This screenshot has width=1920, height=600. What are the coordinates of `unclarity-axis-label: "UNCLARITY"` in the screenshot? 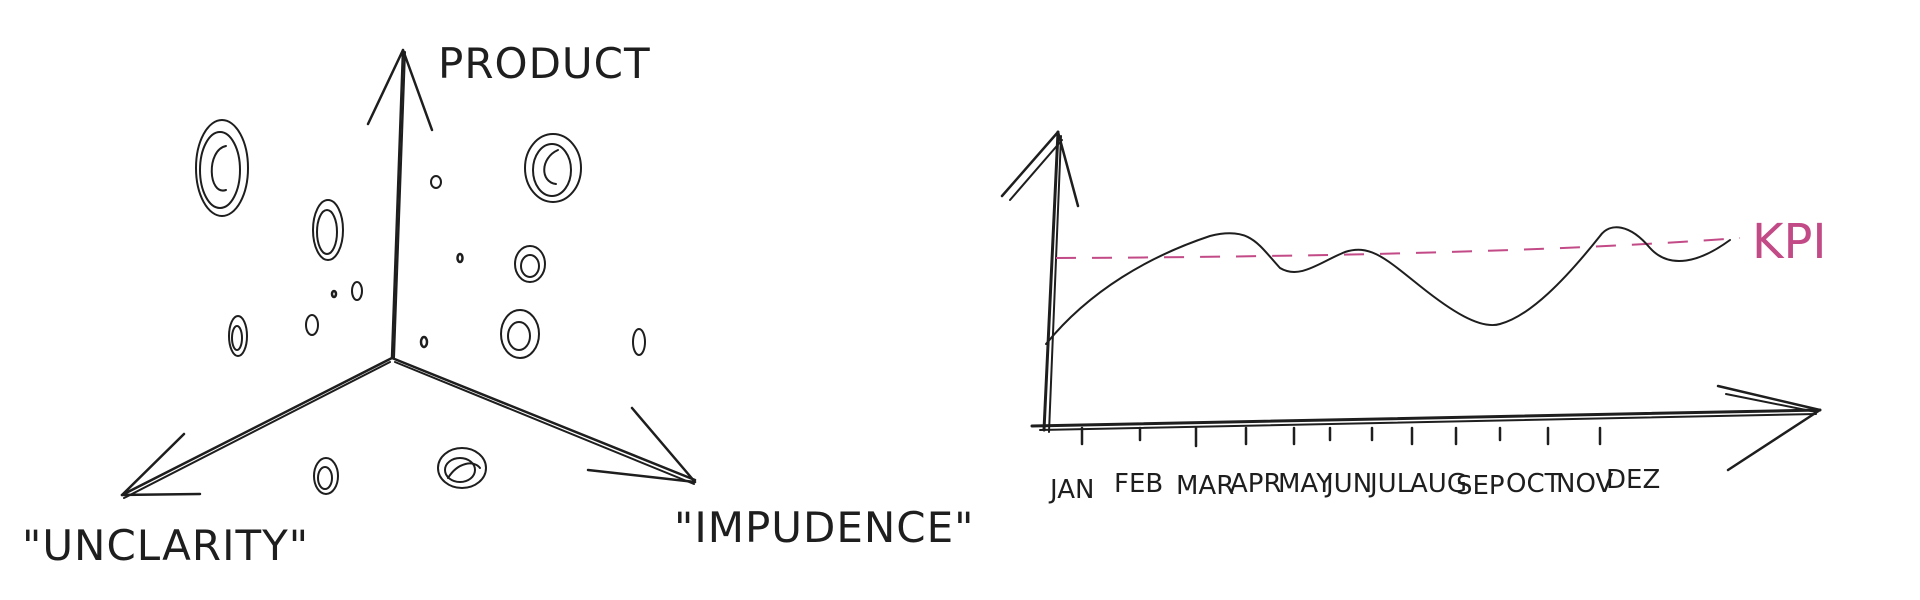 It's located at (165, 545).